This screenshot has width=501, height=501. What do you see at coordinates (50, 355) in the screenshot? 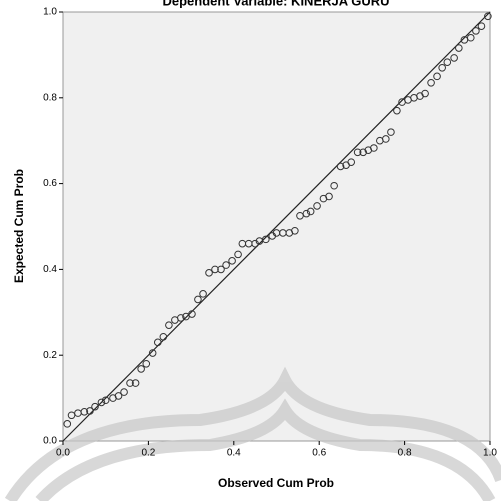
I see `y-tick-label: 0.2` at bounding box center [50, 355].